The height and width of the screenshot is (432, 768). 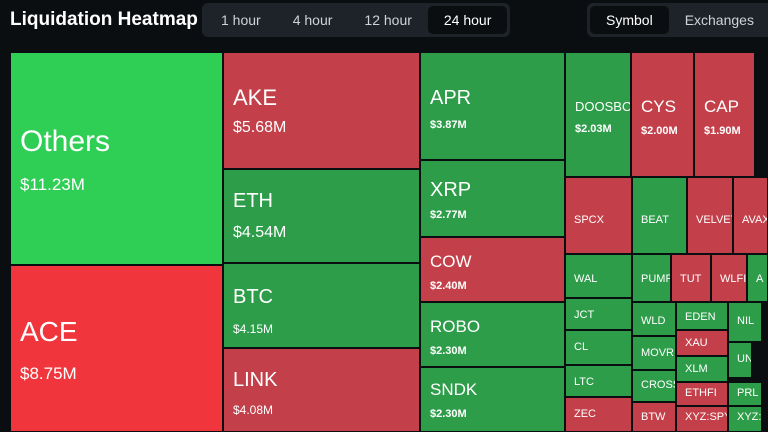 What do you see at coordinates (598, 347) in the screenshot?
I see `tile: CL` at bounding box center [598, 347].